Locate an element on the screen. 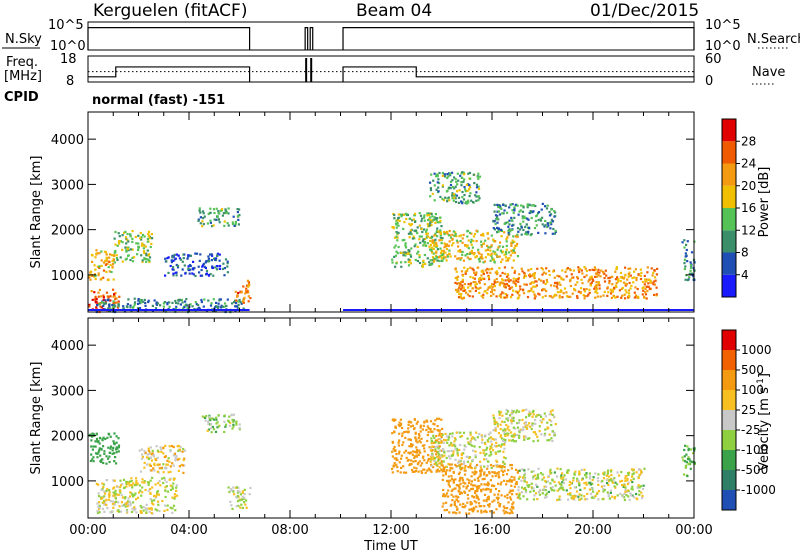 This screenshot has width=800, height=554. velocity-swatch is located at coordinates (729, 500).